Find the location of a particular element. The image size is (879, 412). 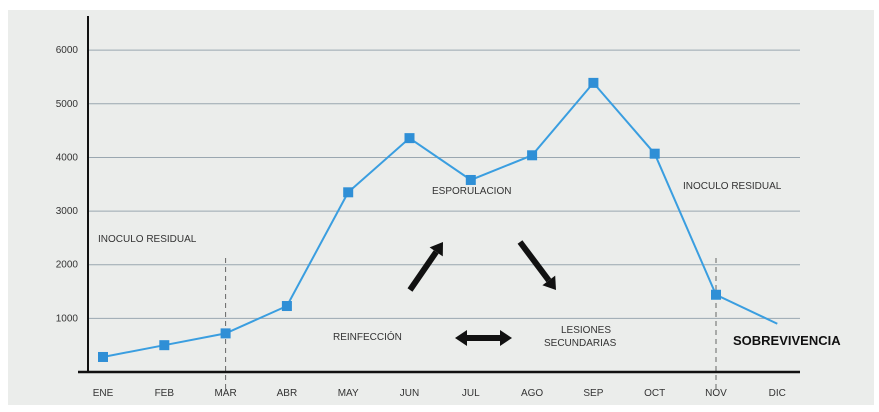

data-point-abr is located at coordinates (286, 306).